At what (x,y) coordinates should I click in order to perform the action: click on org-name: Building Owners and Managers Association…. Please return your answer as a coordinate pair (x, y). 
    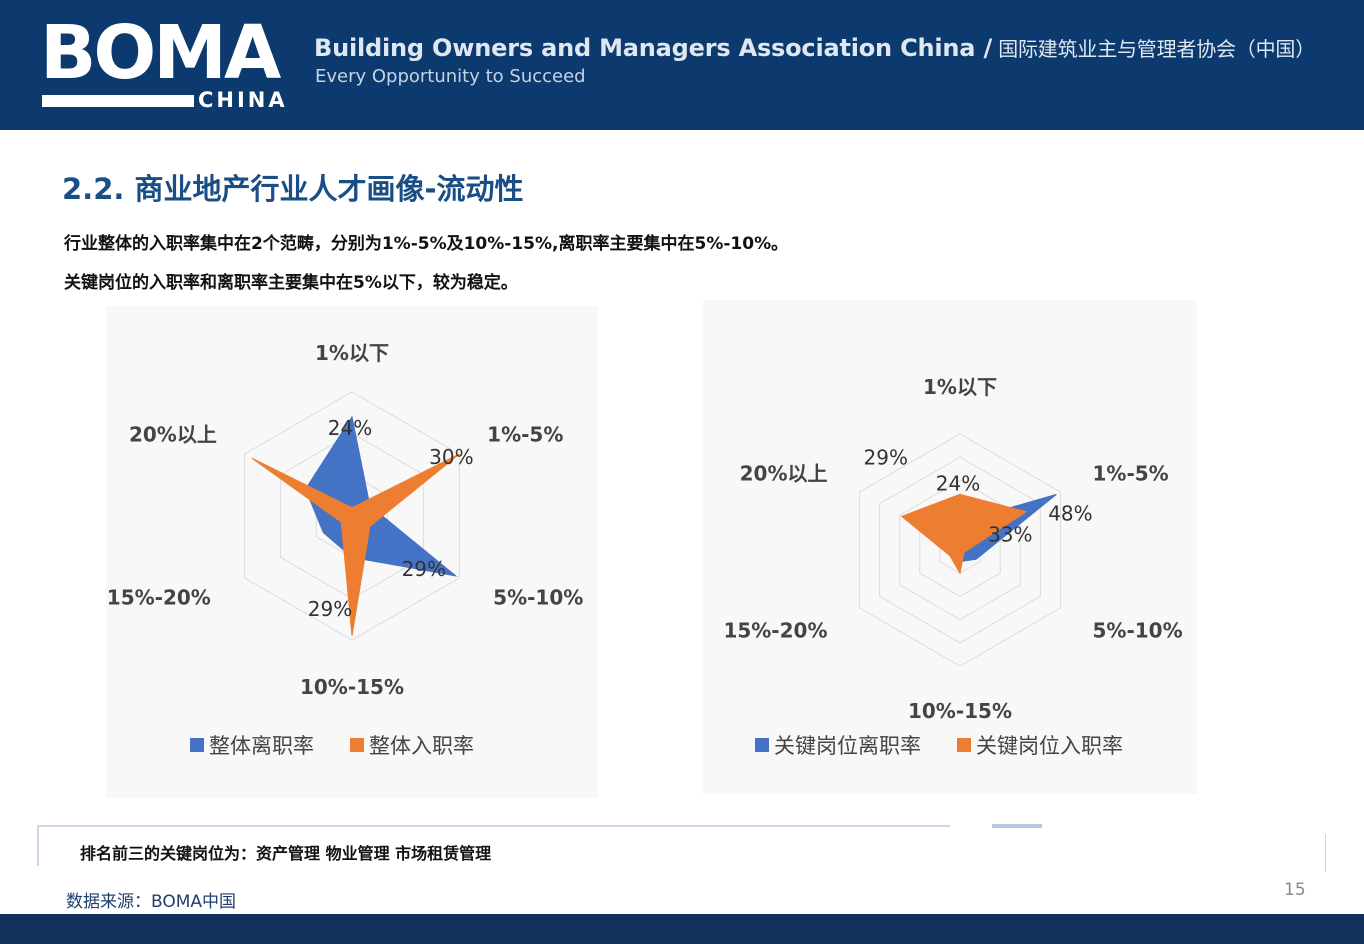
    Looking at the image, I should click on (814, 47).